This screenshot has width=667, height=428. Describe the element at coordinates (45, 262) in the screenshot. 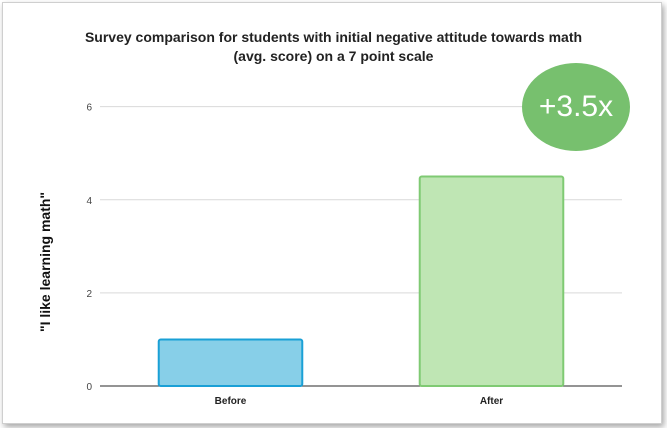

I see `y-axis-label: "I like learning math"` at that location.